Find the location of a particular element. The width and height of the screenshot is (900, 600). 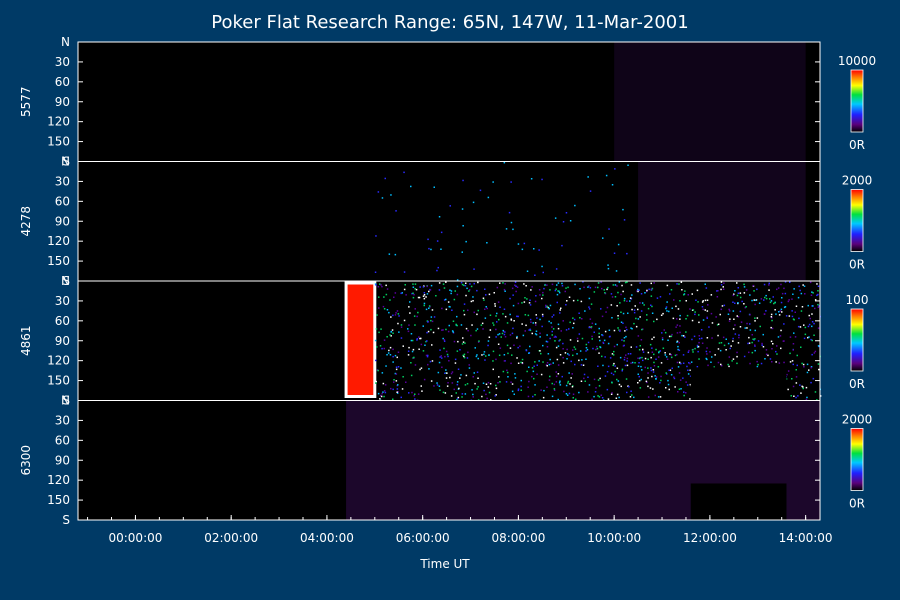

colorbar-max-label: 100 is located at coordinates (857, 300).